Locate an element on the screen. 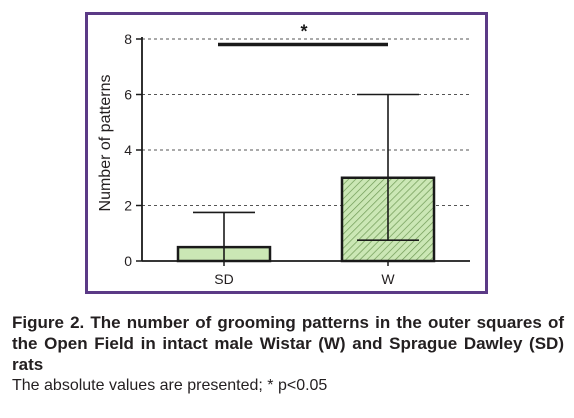 The height and width of the screenshot is (418, 574). bars is located at coordinates (306, 219).